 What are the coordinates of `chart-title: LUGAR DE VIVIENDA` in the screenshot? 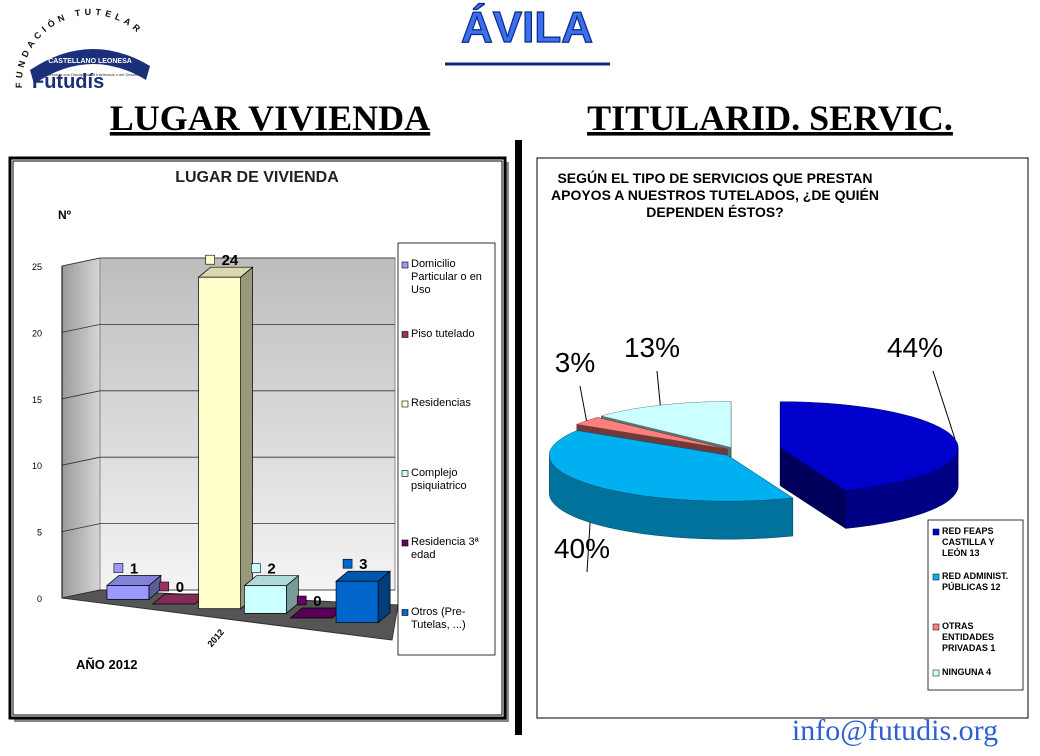 It's located at (257, 177).